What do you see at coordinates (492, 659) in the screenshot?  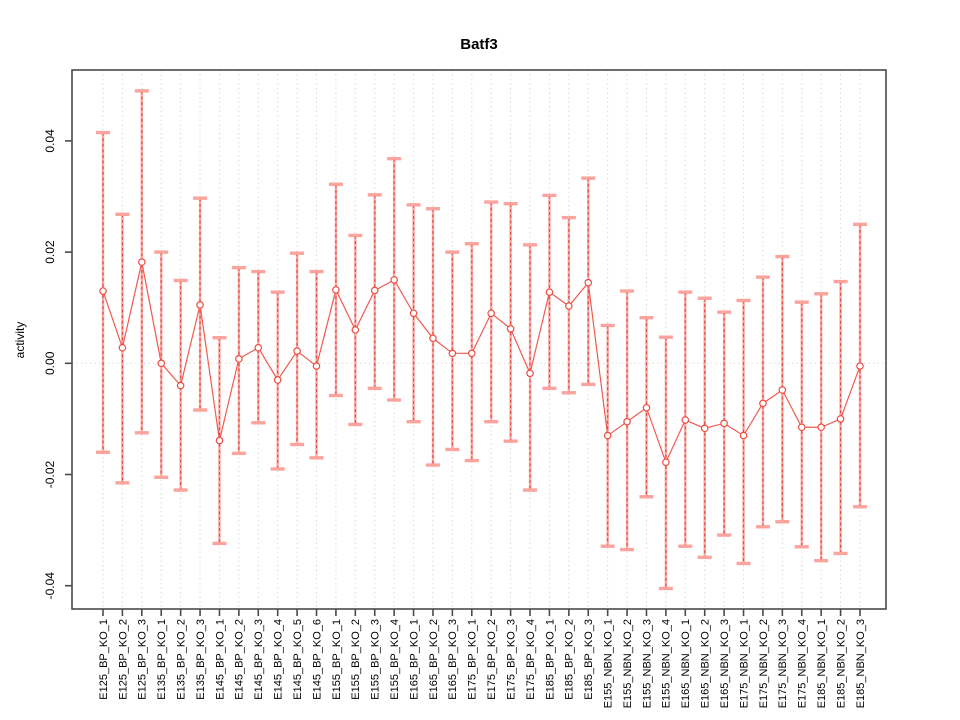 I see `x-tick-label: E175_BP_KO_2` at bounding box center [492, 659].